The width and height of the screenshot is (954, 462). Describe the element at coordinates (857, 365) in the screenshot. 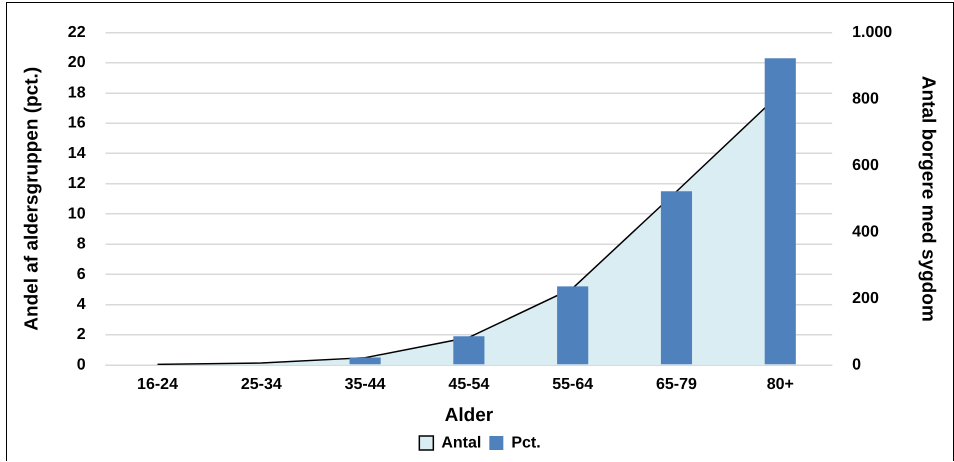

I see `y2-tick-label: 0` at that location.